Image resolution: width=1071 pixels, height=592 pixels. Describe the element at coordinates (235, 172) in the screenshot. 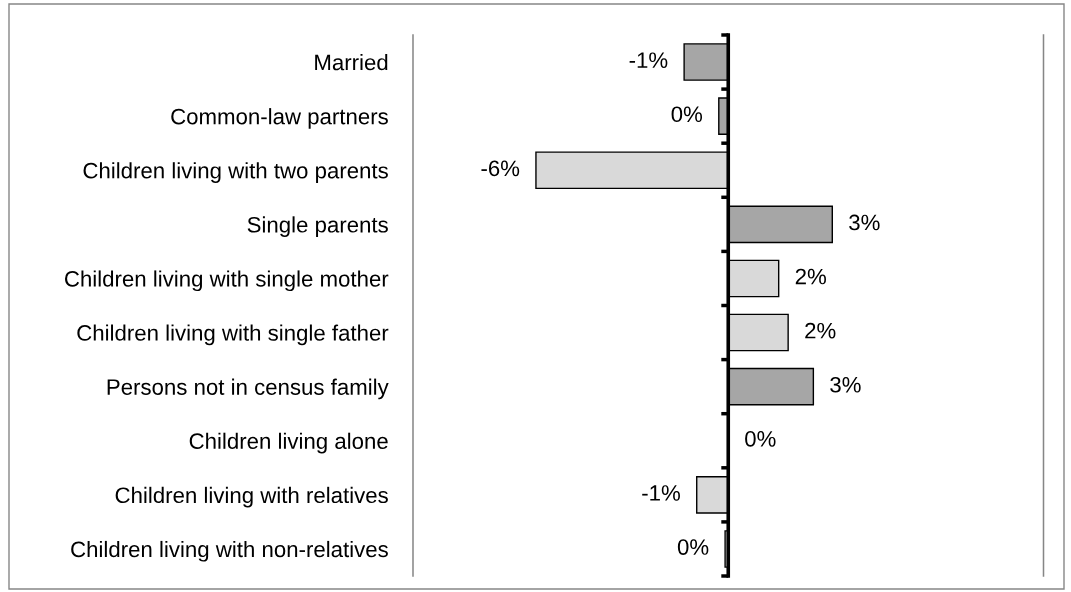

I see `y-tick-label: Children living with two parents` at that location.